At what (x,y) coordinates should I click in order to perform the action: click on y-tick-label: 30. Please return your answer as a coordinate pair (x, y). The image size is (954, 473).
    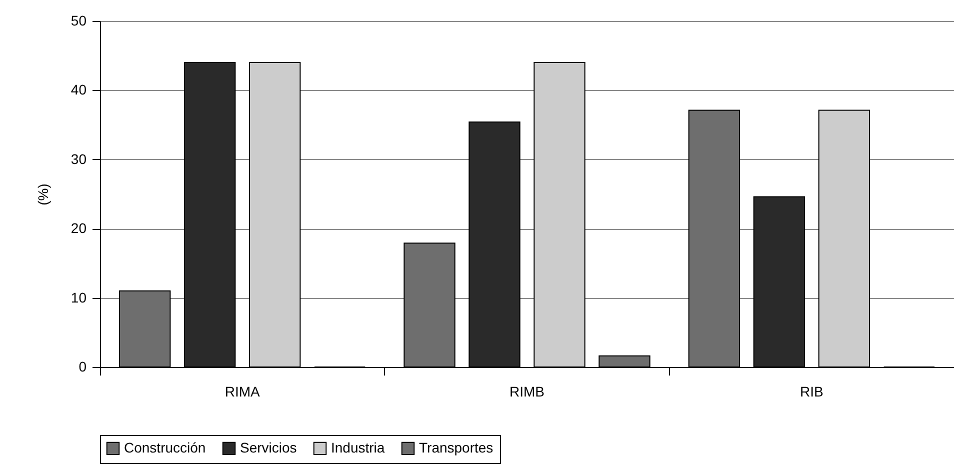
    Looking at the image, I should click on (78, 158).